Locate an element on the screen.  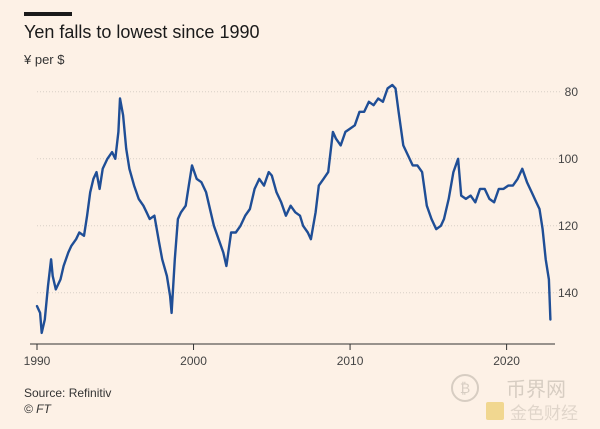
y-tick-label: 140 is located at coordinates (568, 293).